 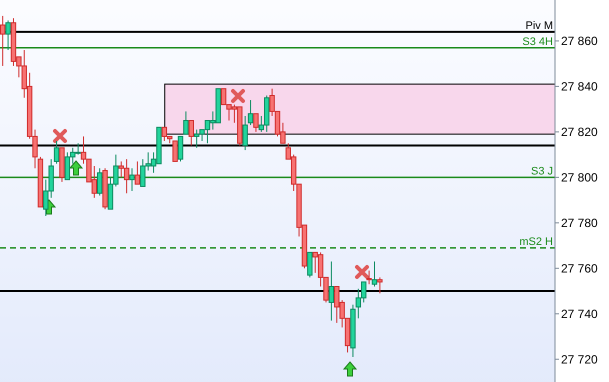 What do you see at coordinates (538, 42) in the screenshot?
I see `ref-line-label: S3 4H` at bounding box center [538, 42].